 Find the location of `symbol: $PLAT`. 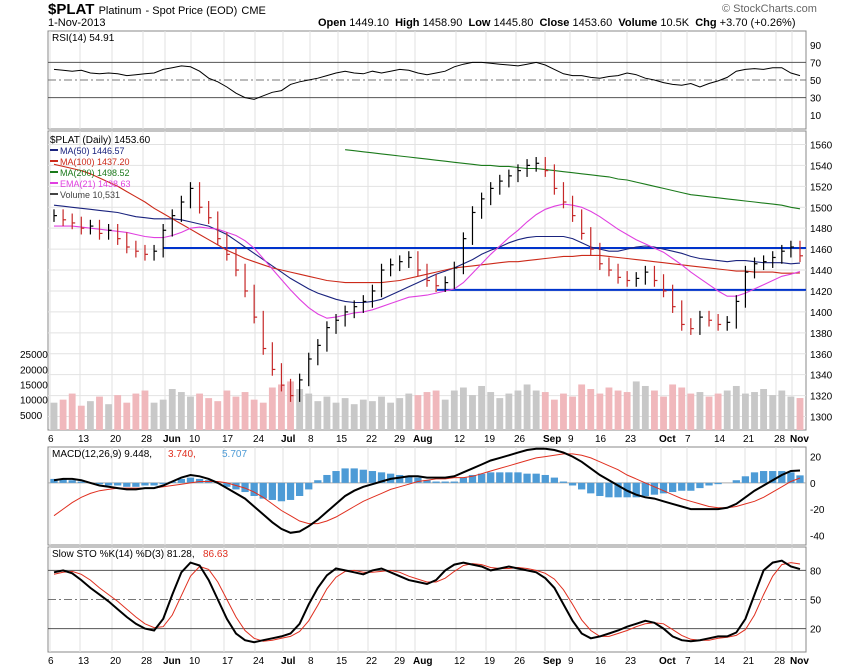

symbol: $PLAT is located at coordinates (71, 9).